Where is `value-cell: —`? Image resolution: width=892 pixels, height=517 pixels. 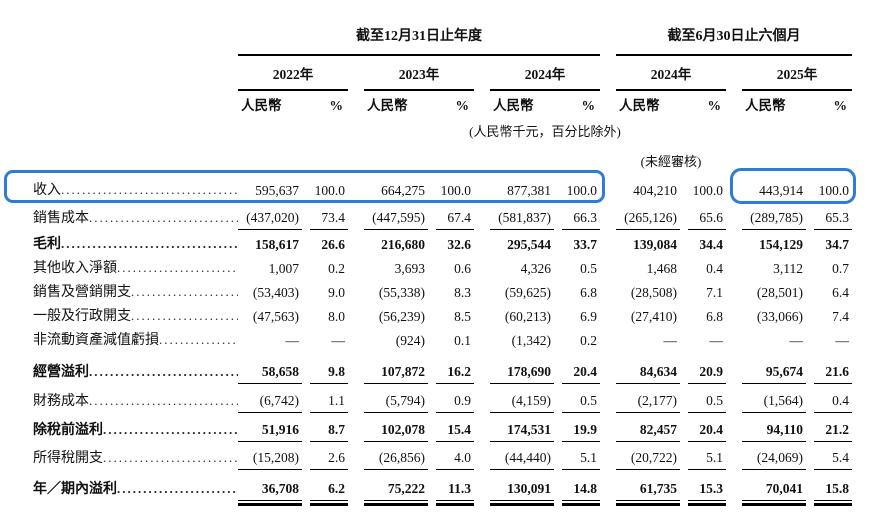
value-cell: — is located at coordinates (796, 340).